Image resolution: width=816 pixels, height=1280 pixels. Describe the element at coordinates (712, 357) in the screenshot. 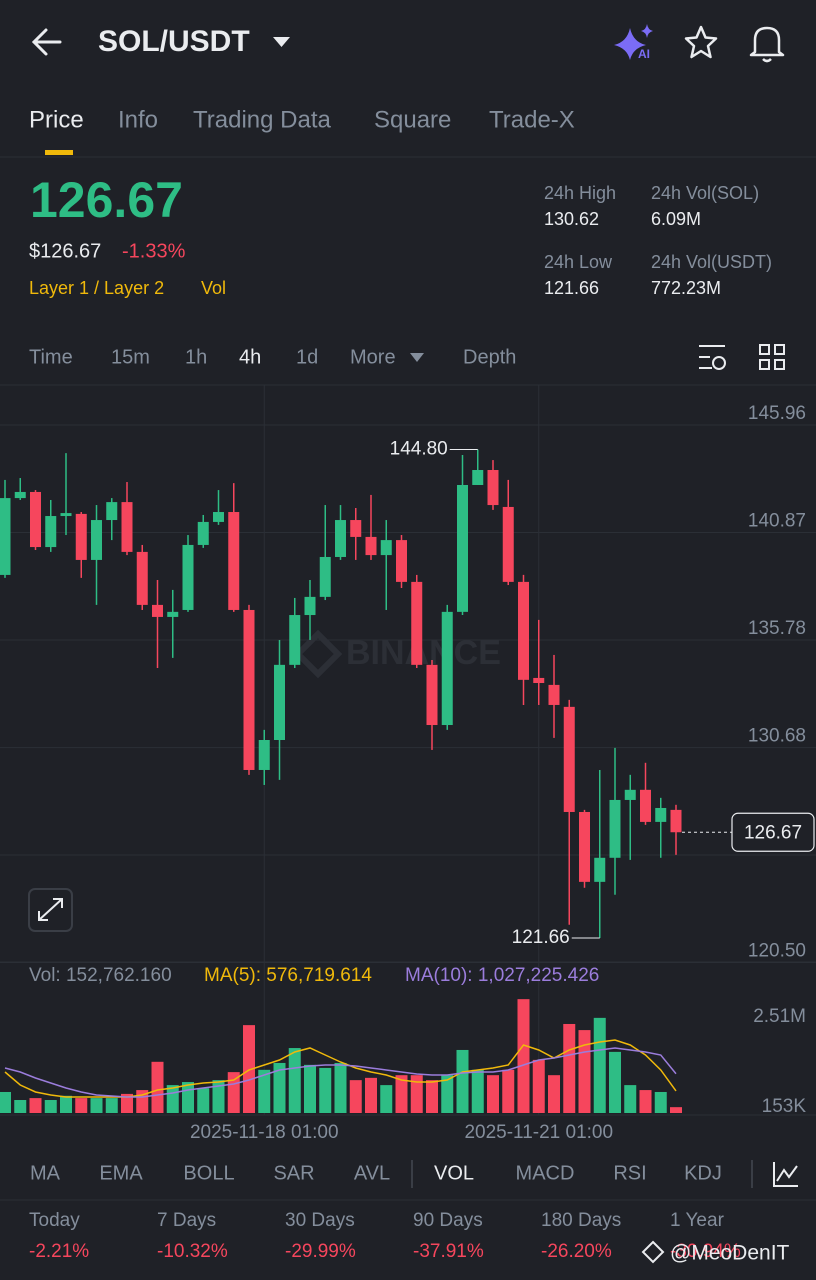

I see `chart-settings-button` at that location.